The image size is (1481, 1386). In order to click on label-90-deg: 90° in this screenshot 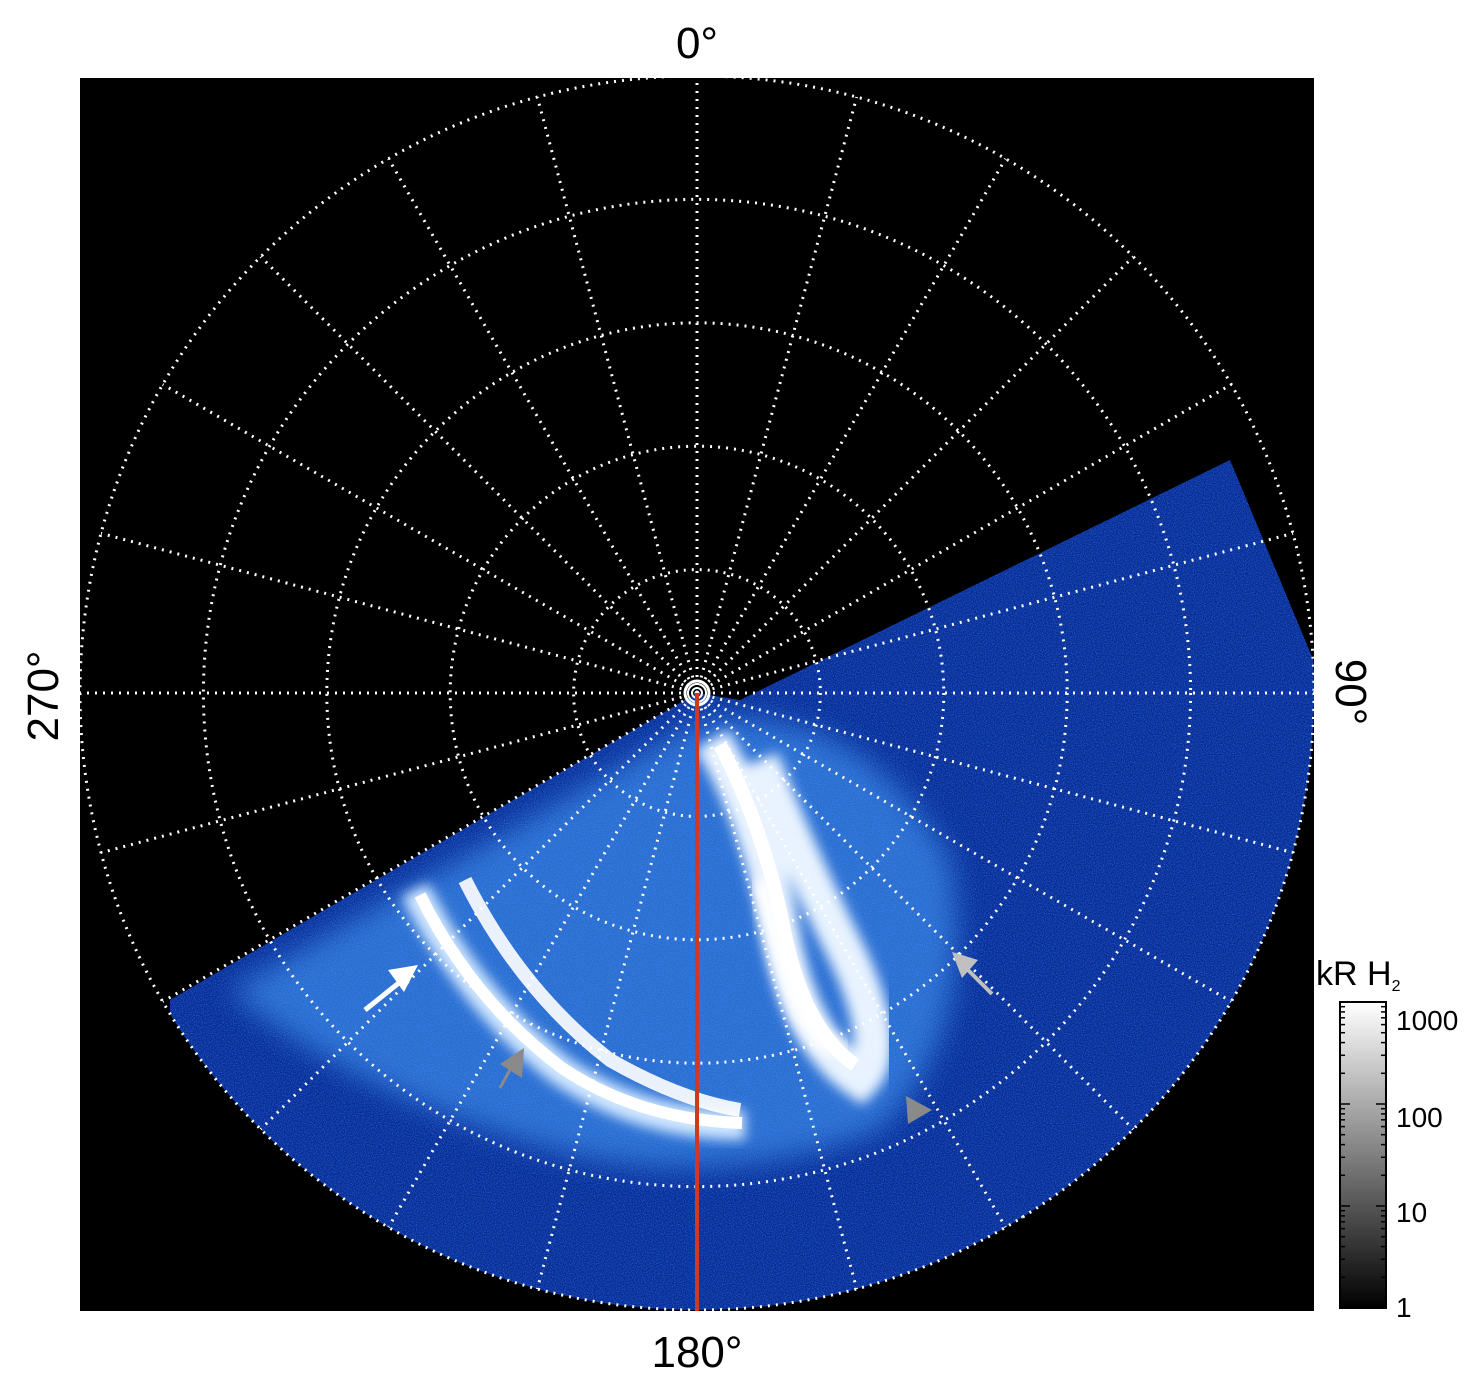, I will do `click(1350, 692)`.